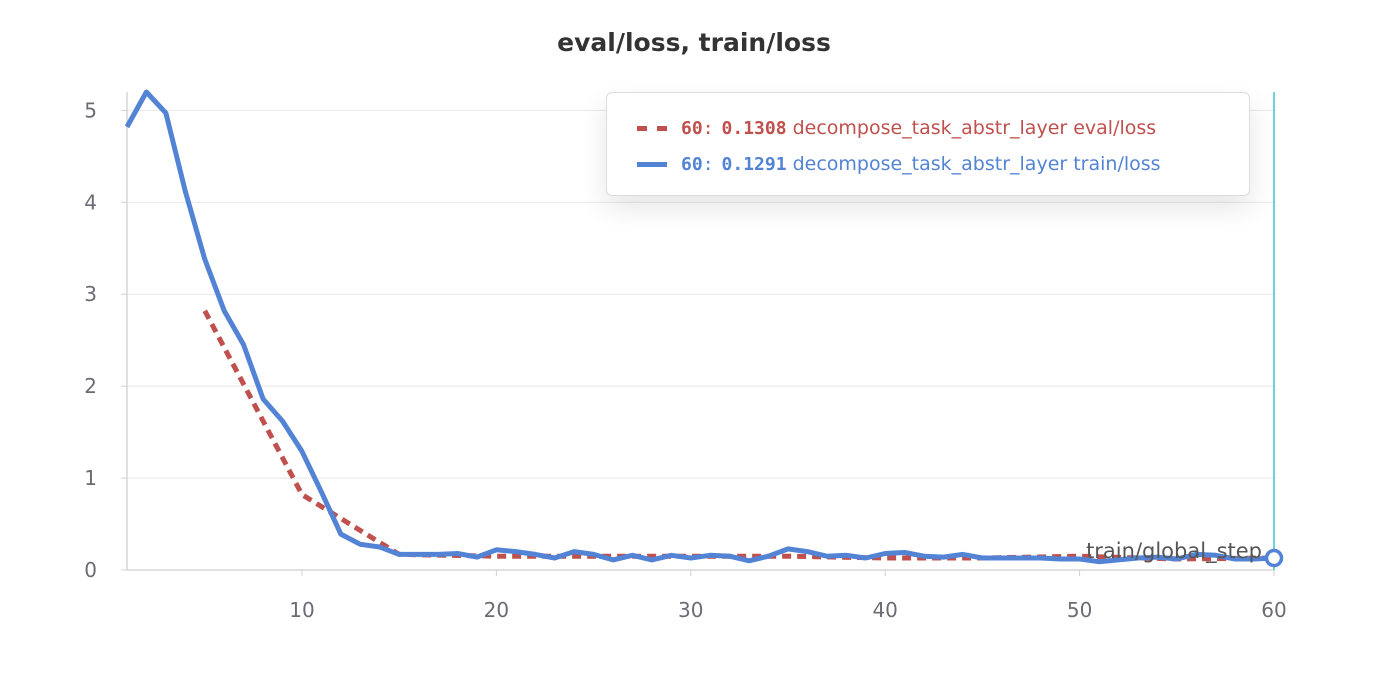 The width and height of the screenshot is (1388, 678). Describe the element at coordinates (754, 164) in the screenshot. I see `legend-value-train: 0.1291` at that location.